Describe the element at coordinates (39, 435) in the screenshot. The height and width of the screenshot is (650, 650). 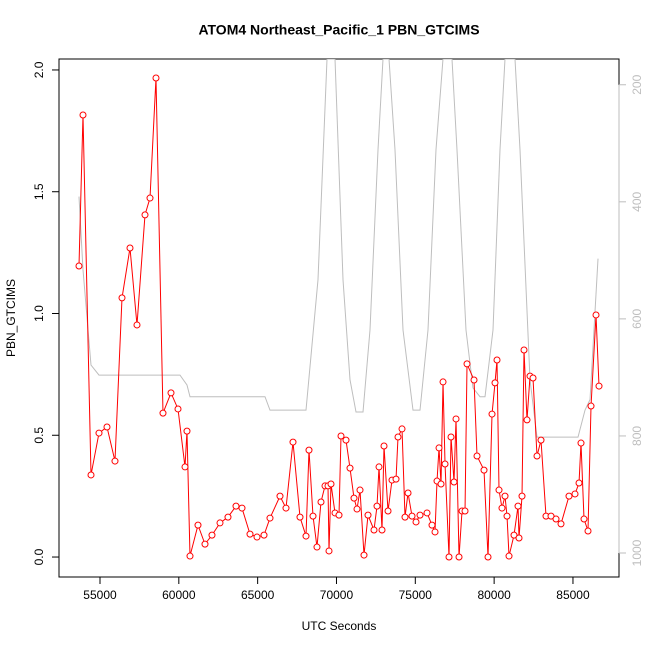
I see `y-tick-label: 0.5` at that location.